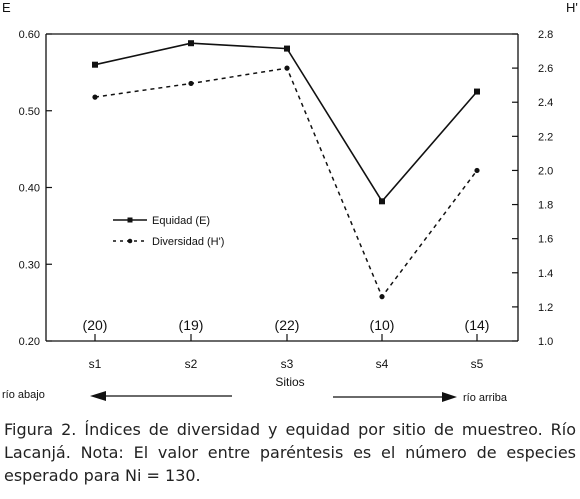 This screenshot has width=580, height=499. What do you see at coordinates (29, 112) in the screenshot?
I see `left-tick-label: 0.50` at bounding box center [29, 112].